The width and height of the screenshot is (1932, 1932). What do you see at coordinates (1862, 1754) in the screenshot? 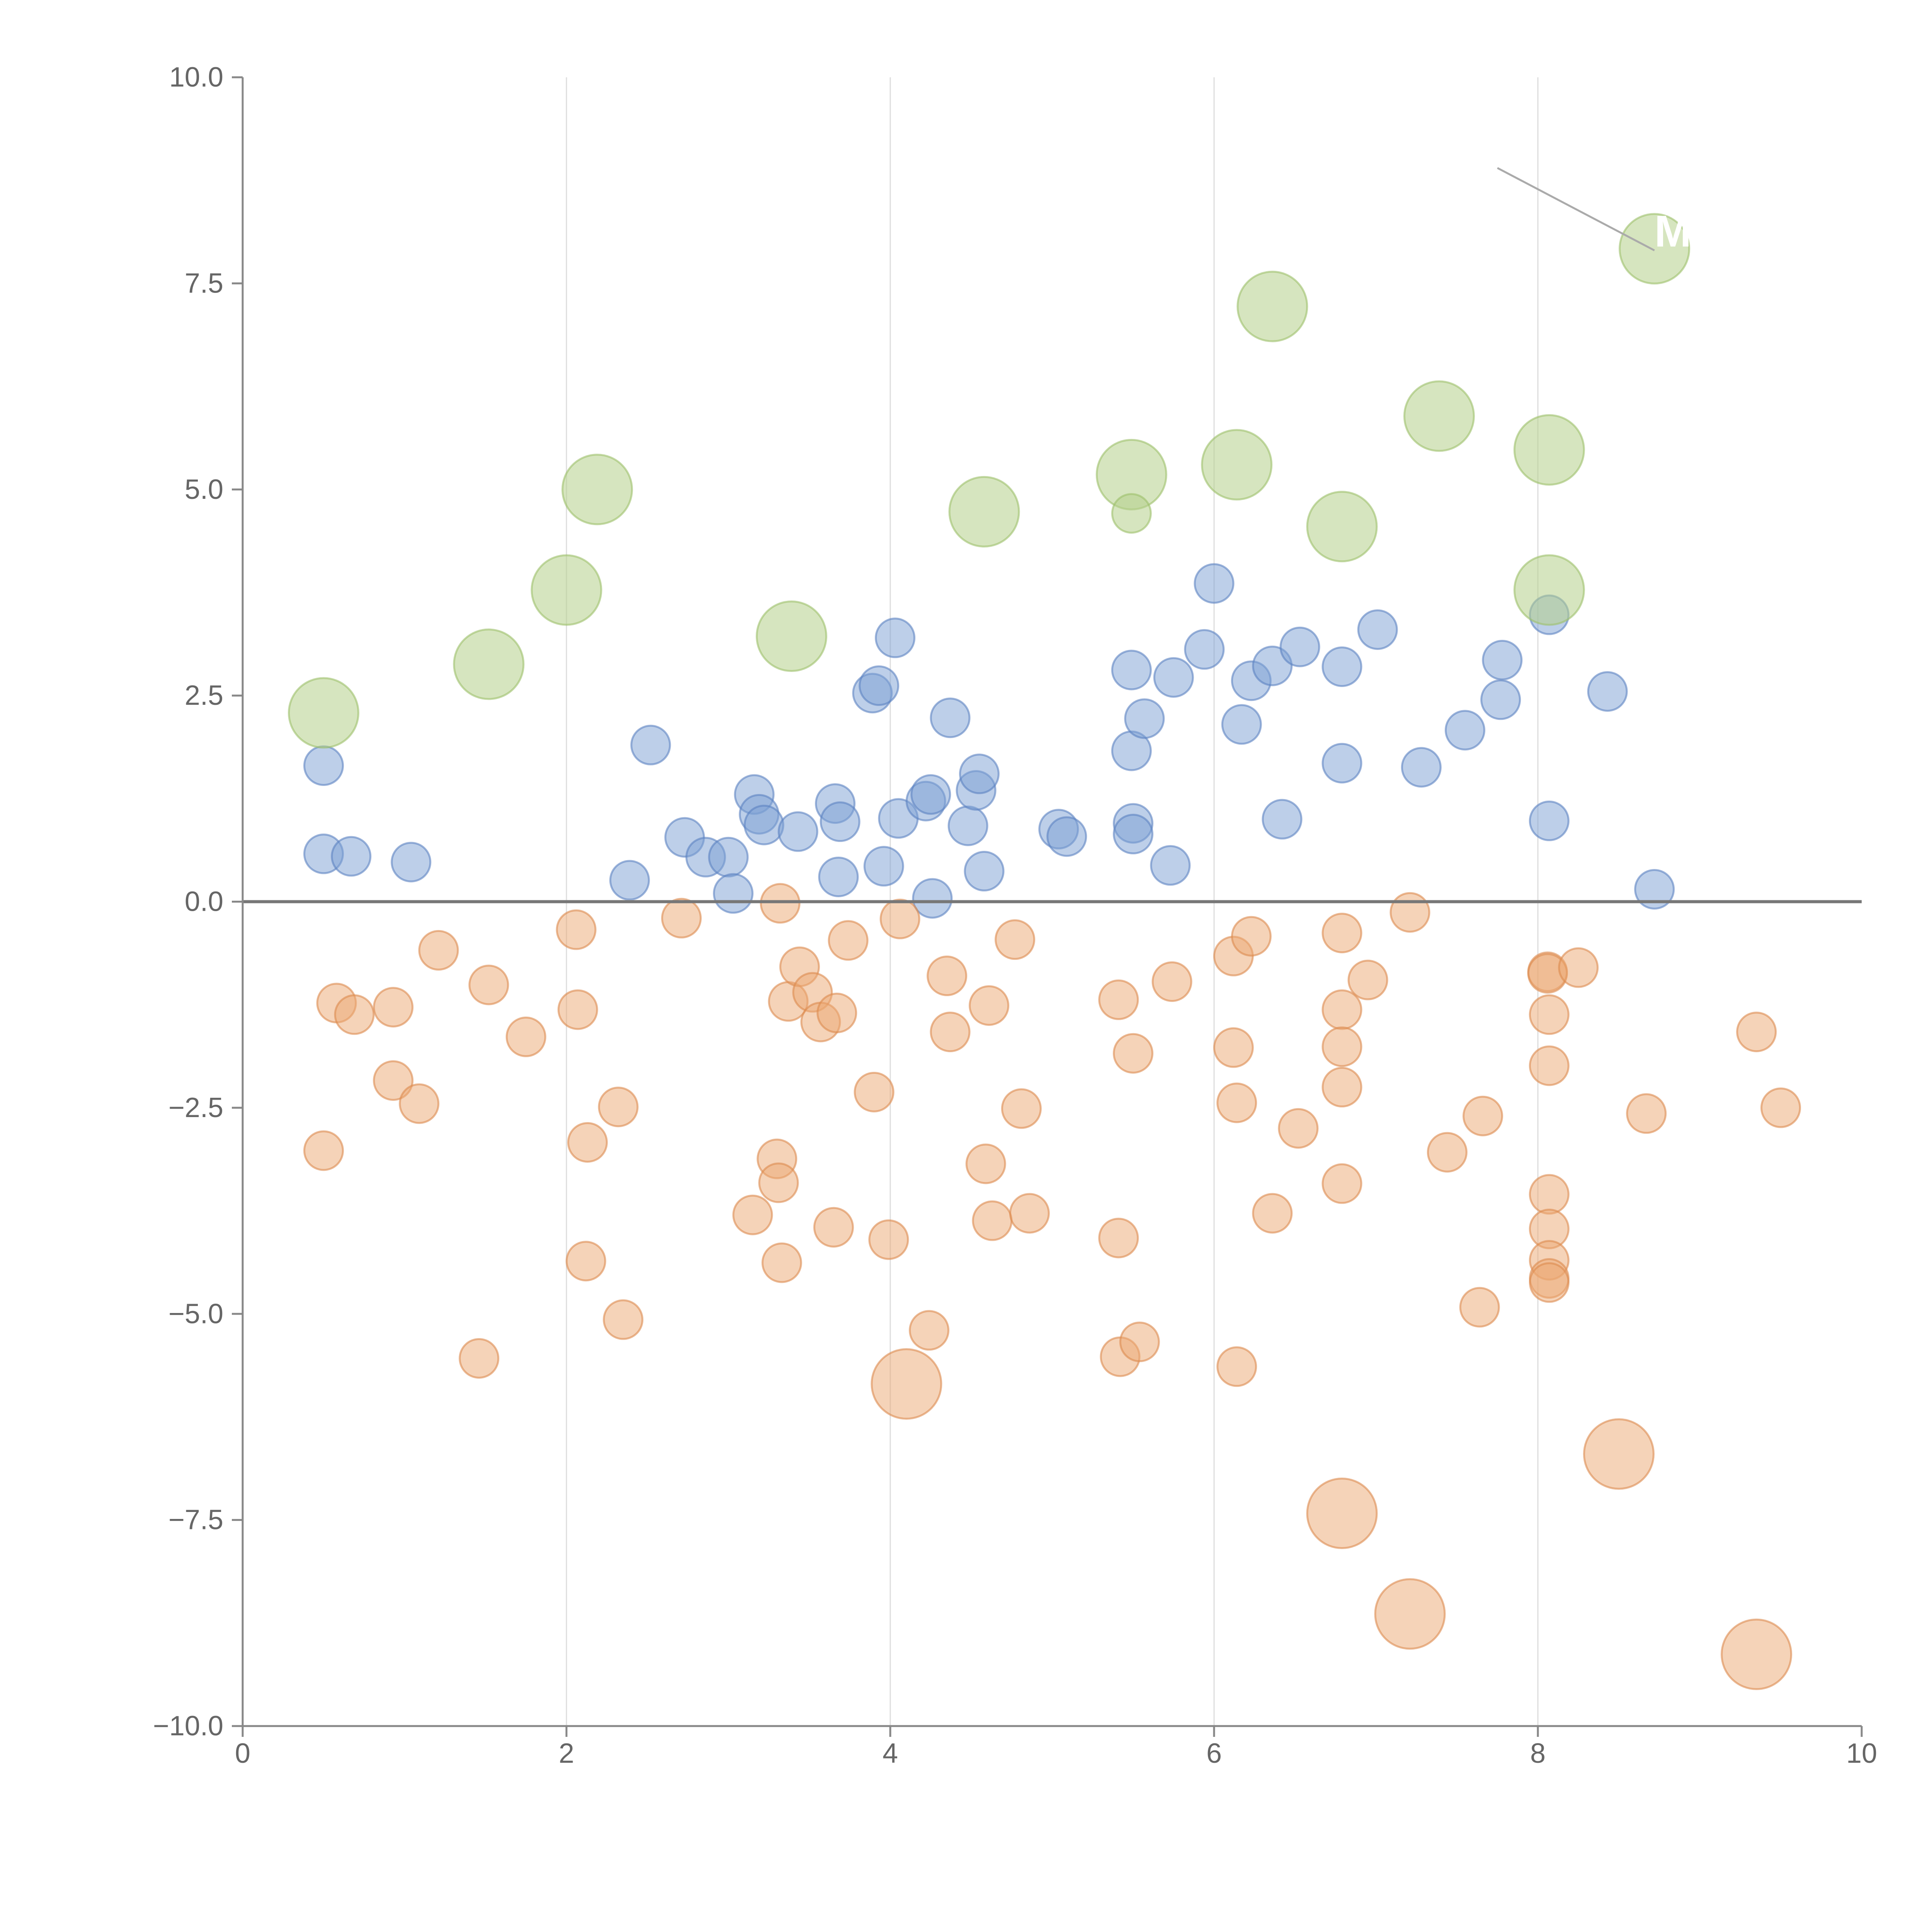
I see `x-tick-label: 10` at bounding box center [1862, 1754].